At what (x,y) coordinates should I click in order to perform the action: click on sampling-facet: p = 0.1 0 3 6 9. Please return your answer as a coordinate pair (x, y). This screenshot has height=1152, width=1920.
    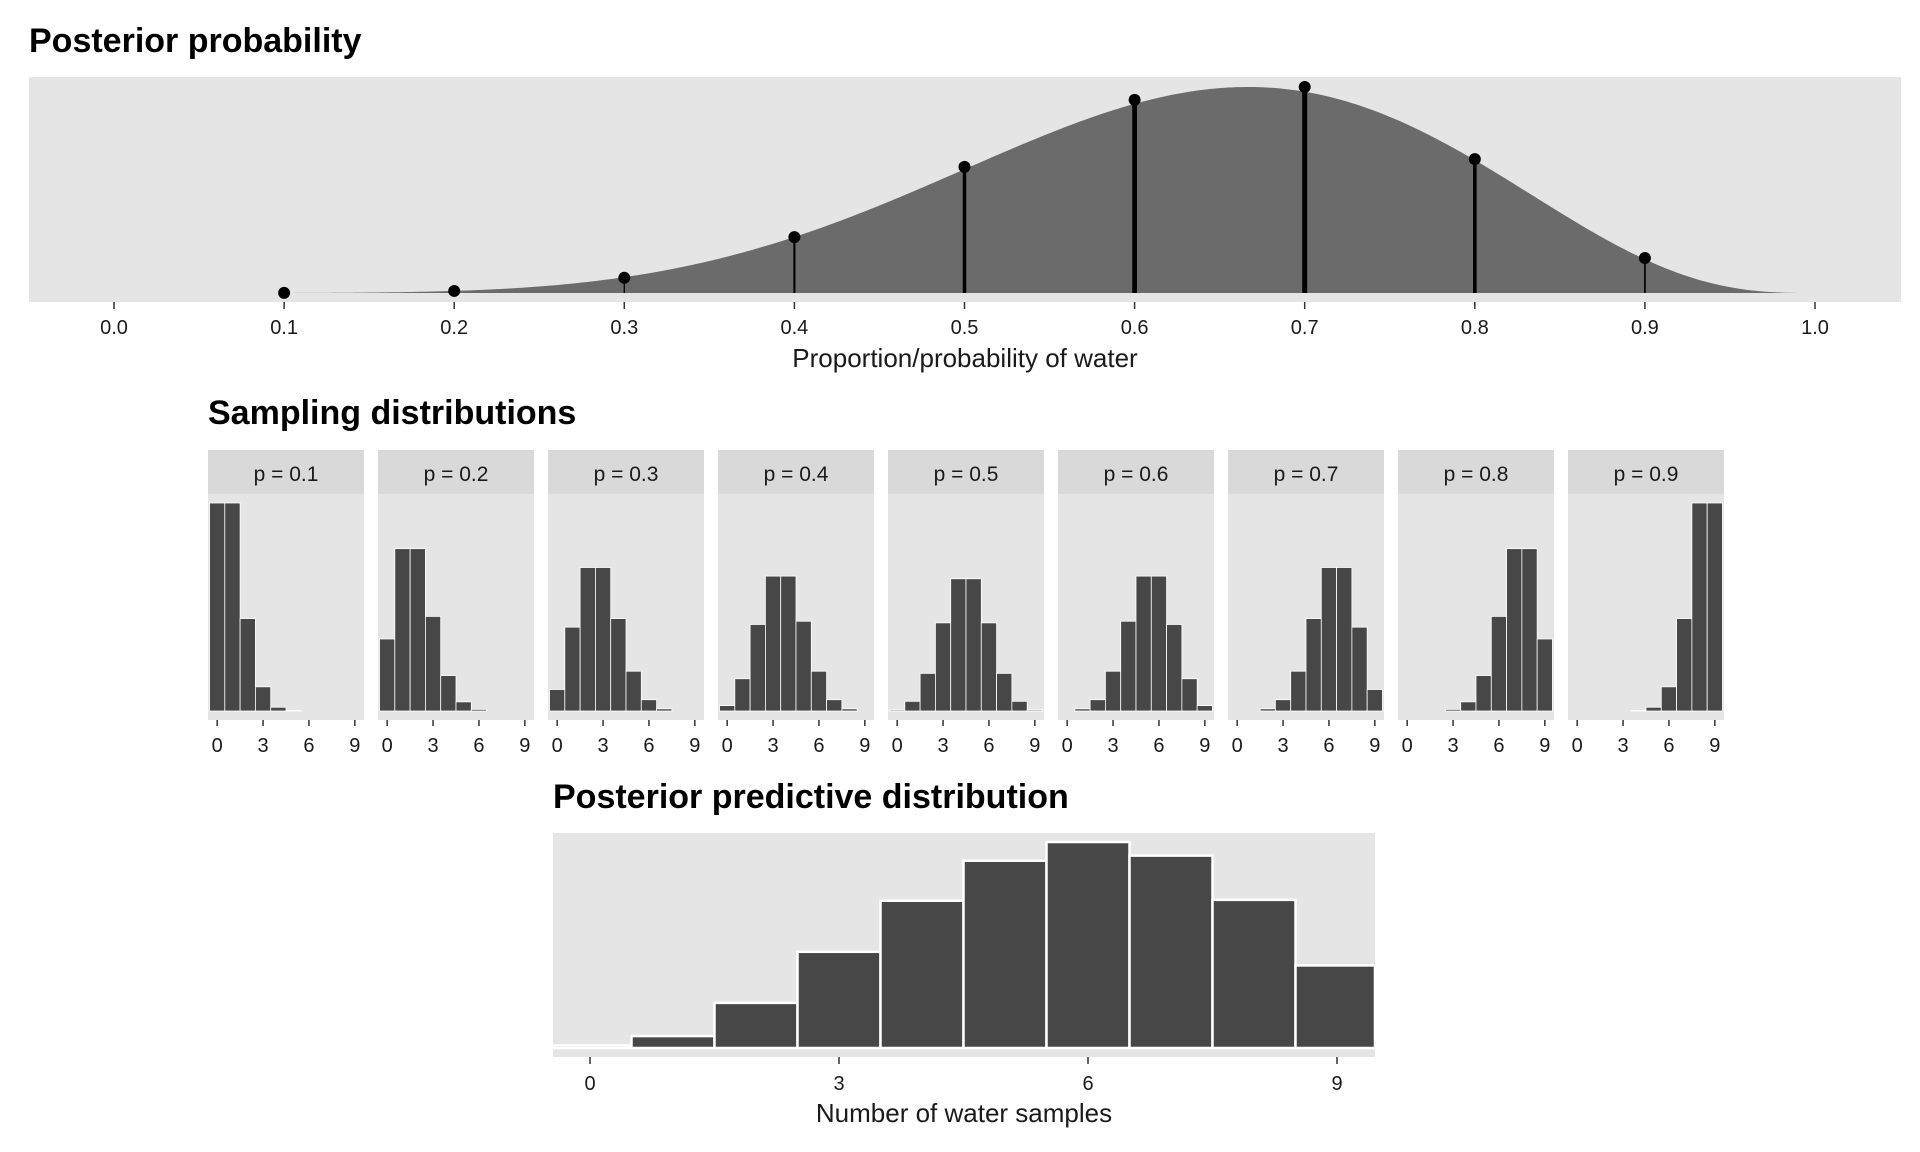
    Looking at the image, I should click on (286, 603).